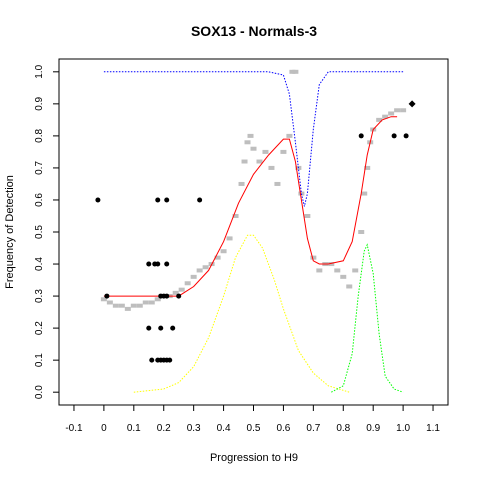 This screenshot has height=480, width=480. I want to click on y-tick-label: 0.9, so click(39, 103).